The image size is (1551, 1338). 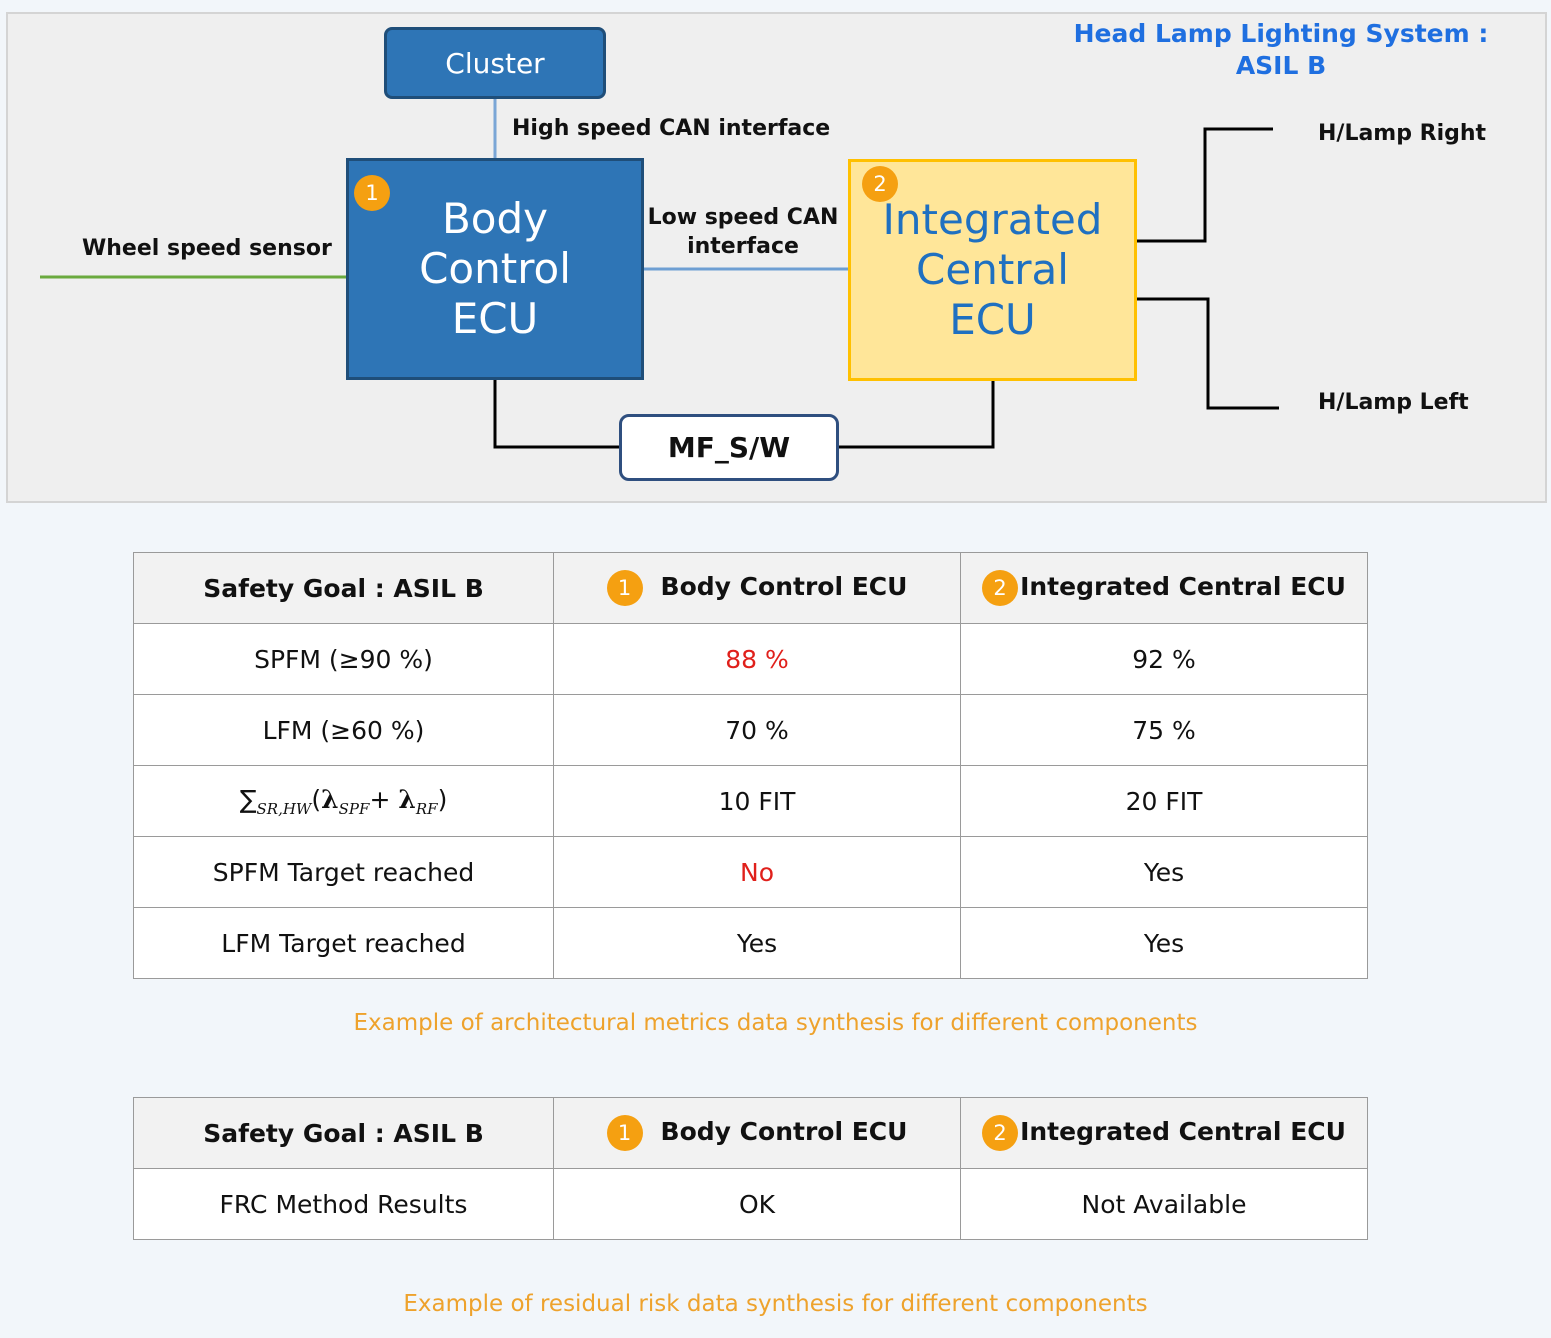 I want to click on cell: 70 %, so click(x=757, y=730).